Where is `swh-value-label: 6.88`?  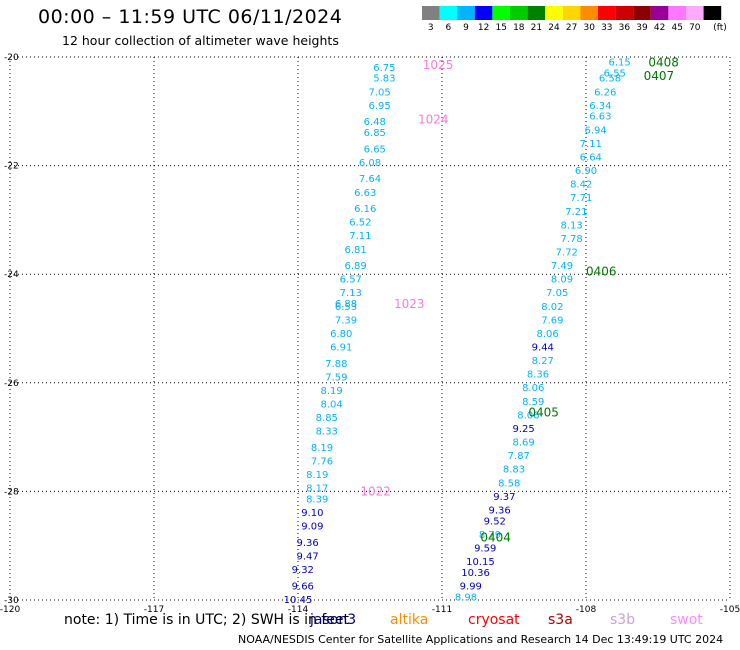
swh-value-label: 6.88 is located at coordinates (346, 304).